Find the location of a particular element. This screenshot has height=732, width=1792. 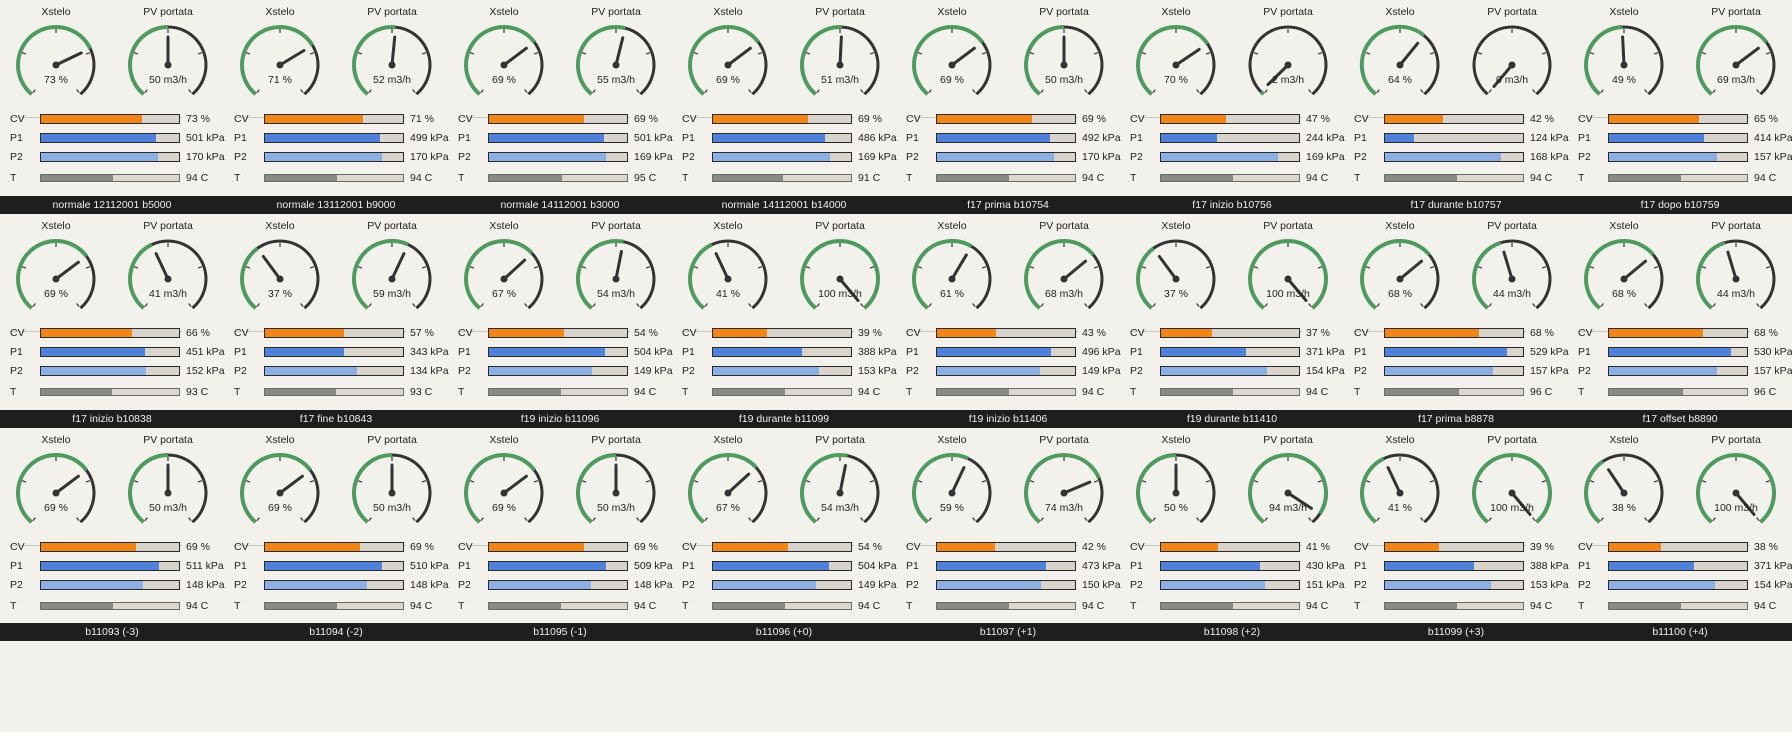

pv-portata-gauge-track is located at coordinates (1512, 60).